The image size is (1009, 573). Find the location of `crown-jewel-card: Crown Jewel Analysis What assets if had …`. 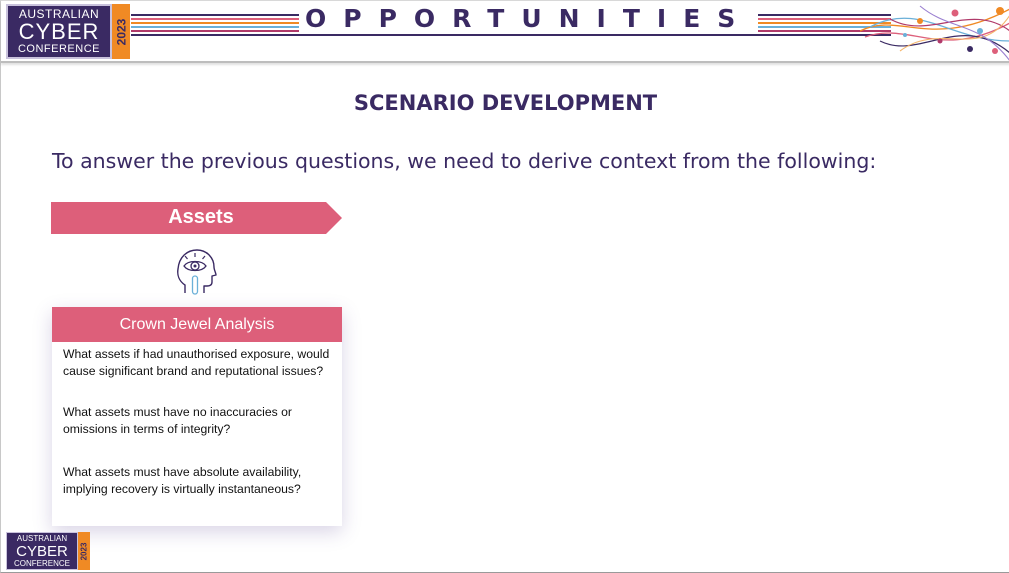

crown-jewel-card: Crown Jewel Analysis What assets if had … is located at coordinates (197, 416).